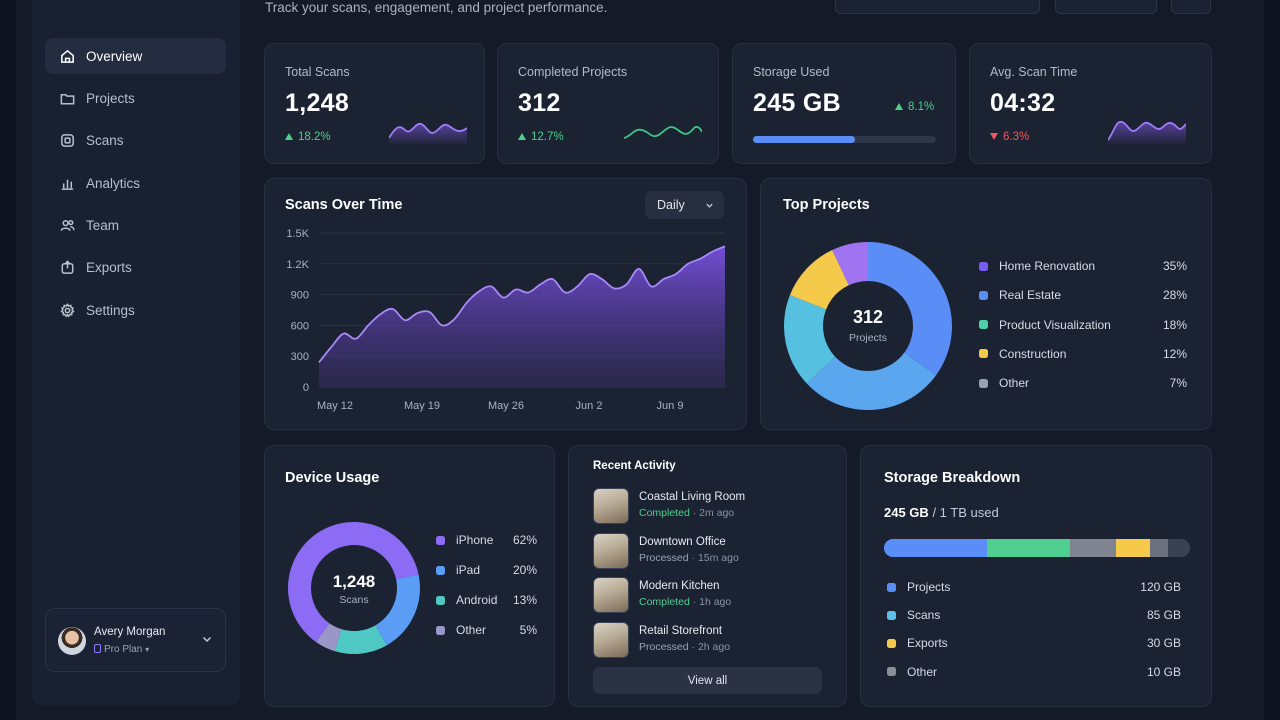 The width and height of the screenshot is (1280, 720). I want to click on donut-center-value: 312, so click(868, 317).